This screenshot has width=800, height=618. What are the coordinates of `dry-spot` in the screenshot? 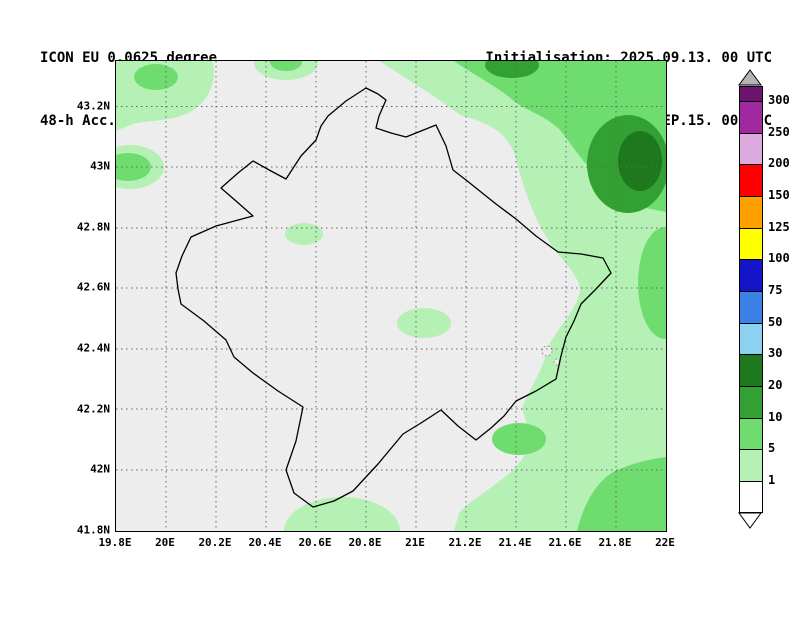 It's located at (547, 351).